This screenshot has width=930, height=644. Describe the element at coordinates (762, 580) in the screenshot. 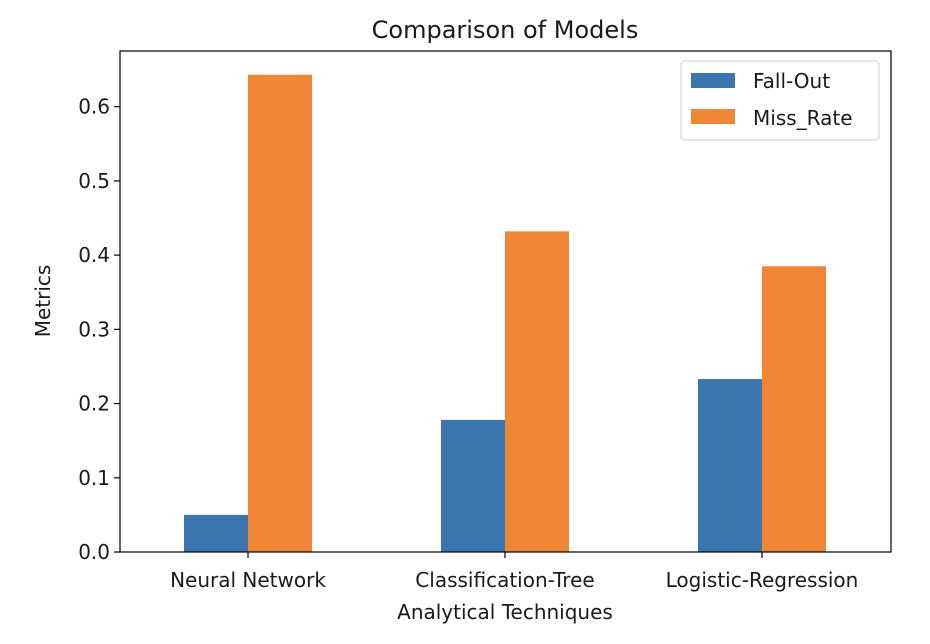

I see `x-tick-label: Logistic-Regression` at that location.